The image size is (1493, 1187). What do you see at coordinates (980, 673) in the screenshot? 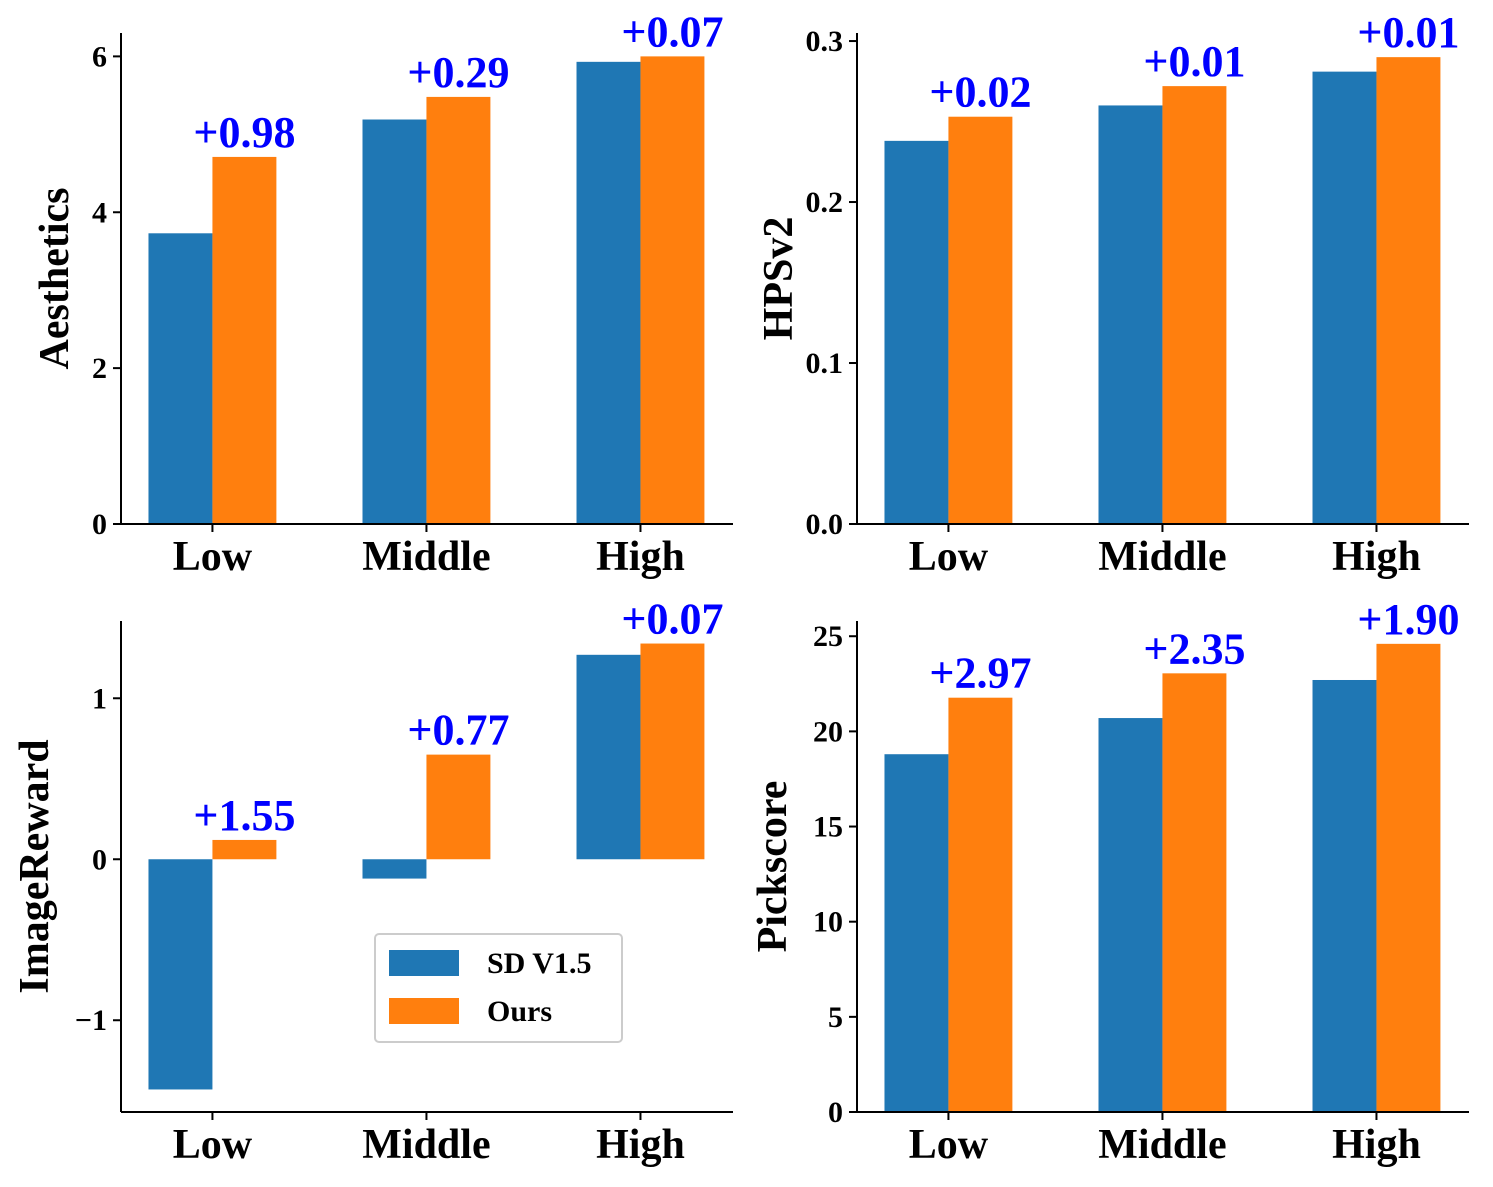
I see `delta-label-low: +2.97` at bounding box center [980, 673].